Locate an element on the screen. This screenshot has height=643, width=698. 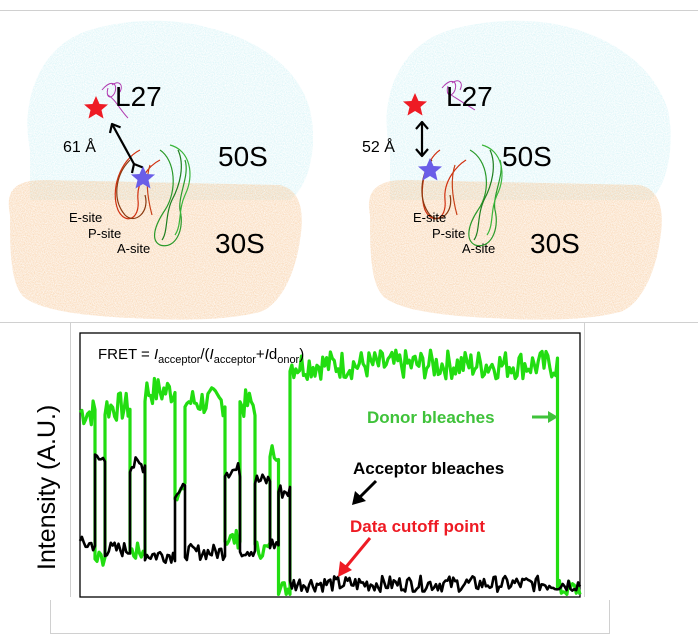
distance-arrow-left is located at coordinates (125, 148).